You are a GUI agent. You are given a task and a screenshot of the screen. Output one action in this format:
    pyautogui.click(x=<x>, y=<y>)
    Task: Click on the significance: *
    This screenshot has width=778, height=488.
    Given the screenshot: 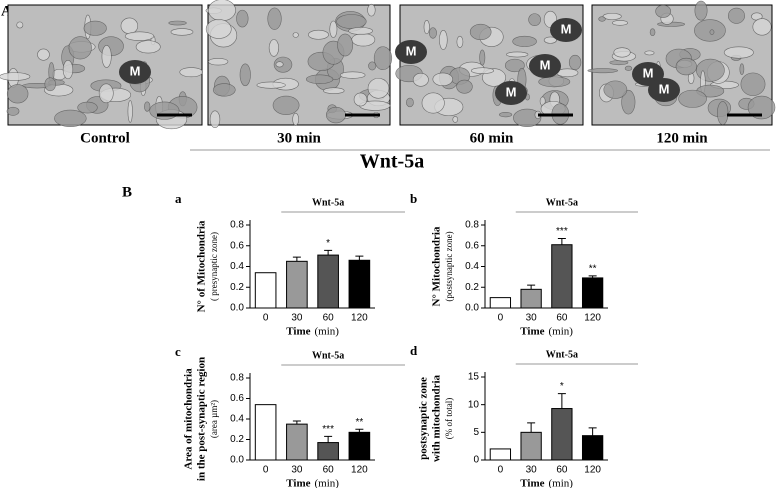 What is the action you would take?
    pyautogui.click(x=328, y=243)
    